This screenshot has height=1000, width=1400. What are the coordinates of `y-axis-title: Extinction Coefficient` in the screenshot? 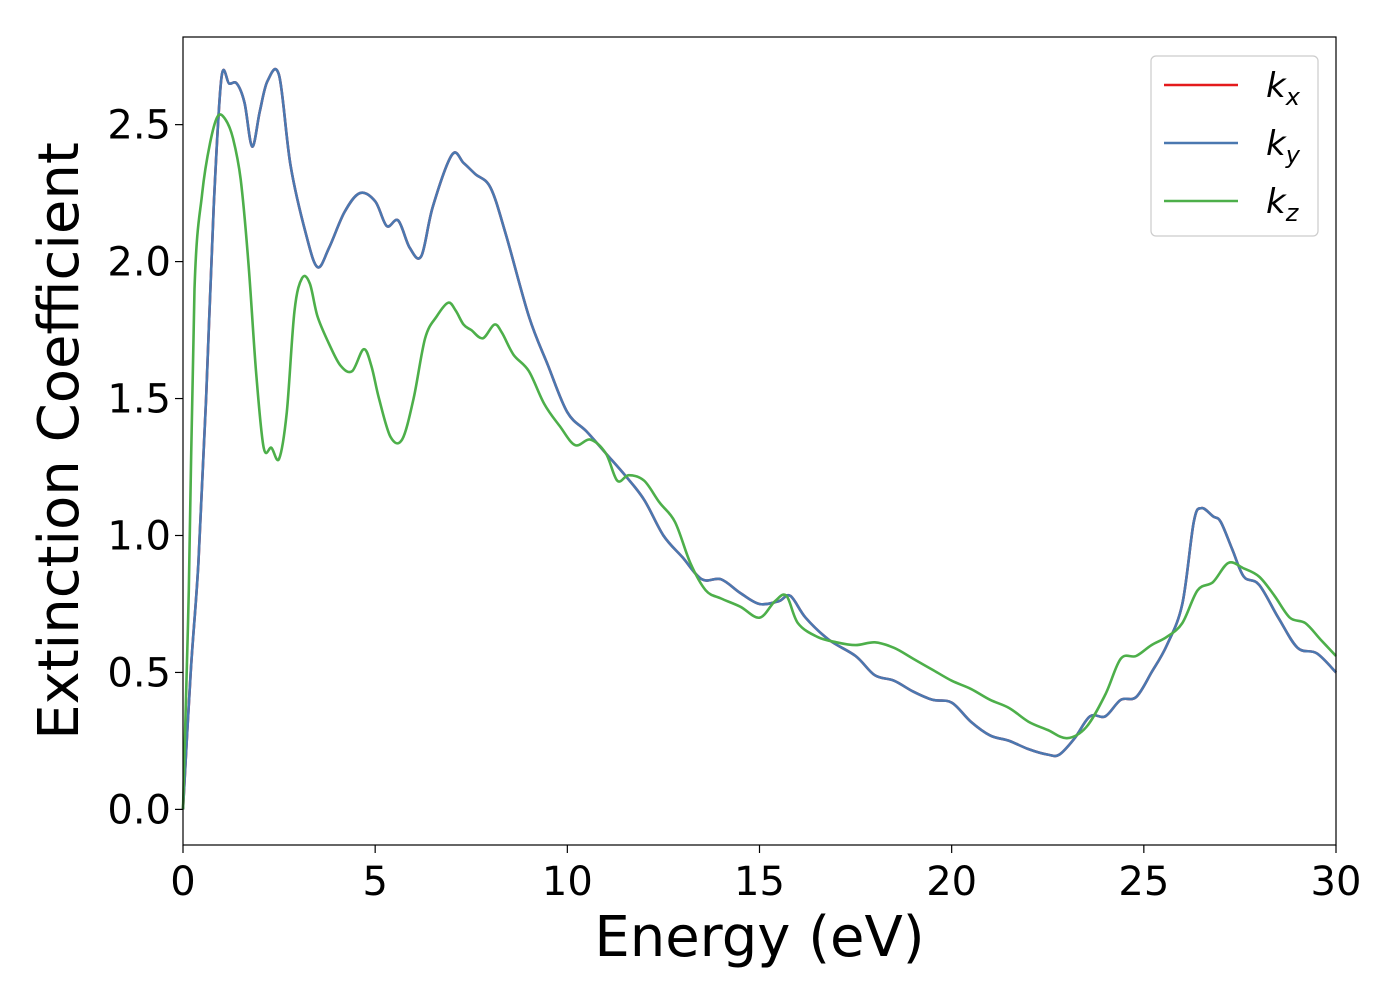 It's located at (59, 441).